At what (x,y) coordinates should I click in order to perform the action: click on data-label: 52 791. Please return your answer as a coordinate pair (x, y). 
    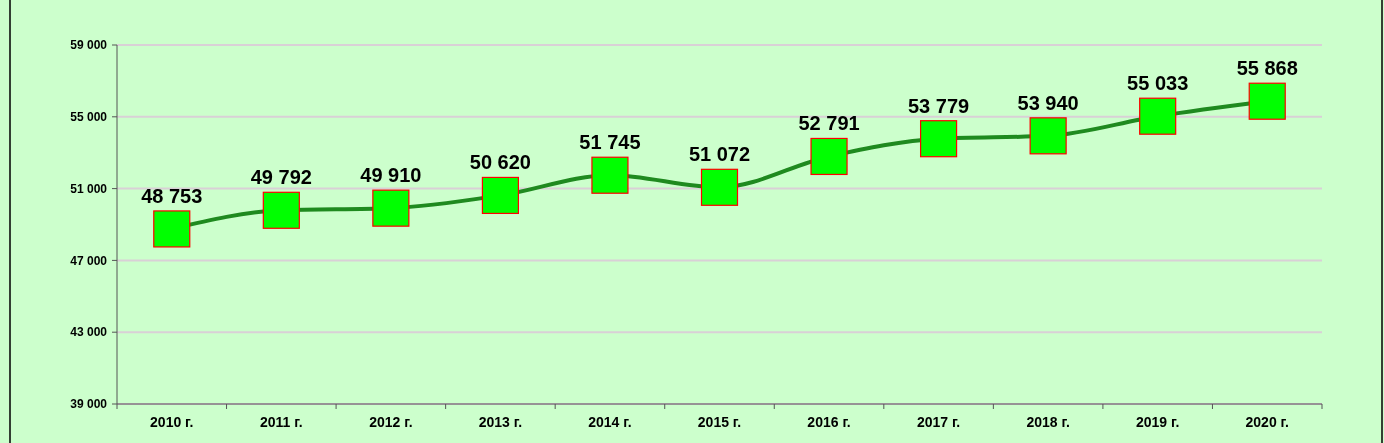
    Looking at the image, I should click on (829, 123).